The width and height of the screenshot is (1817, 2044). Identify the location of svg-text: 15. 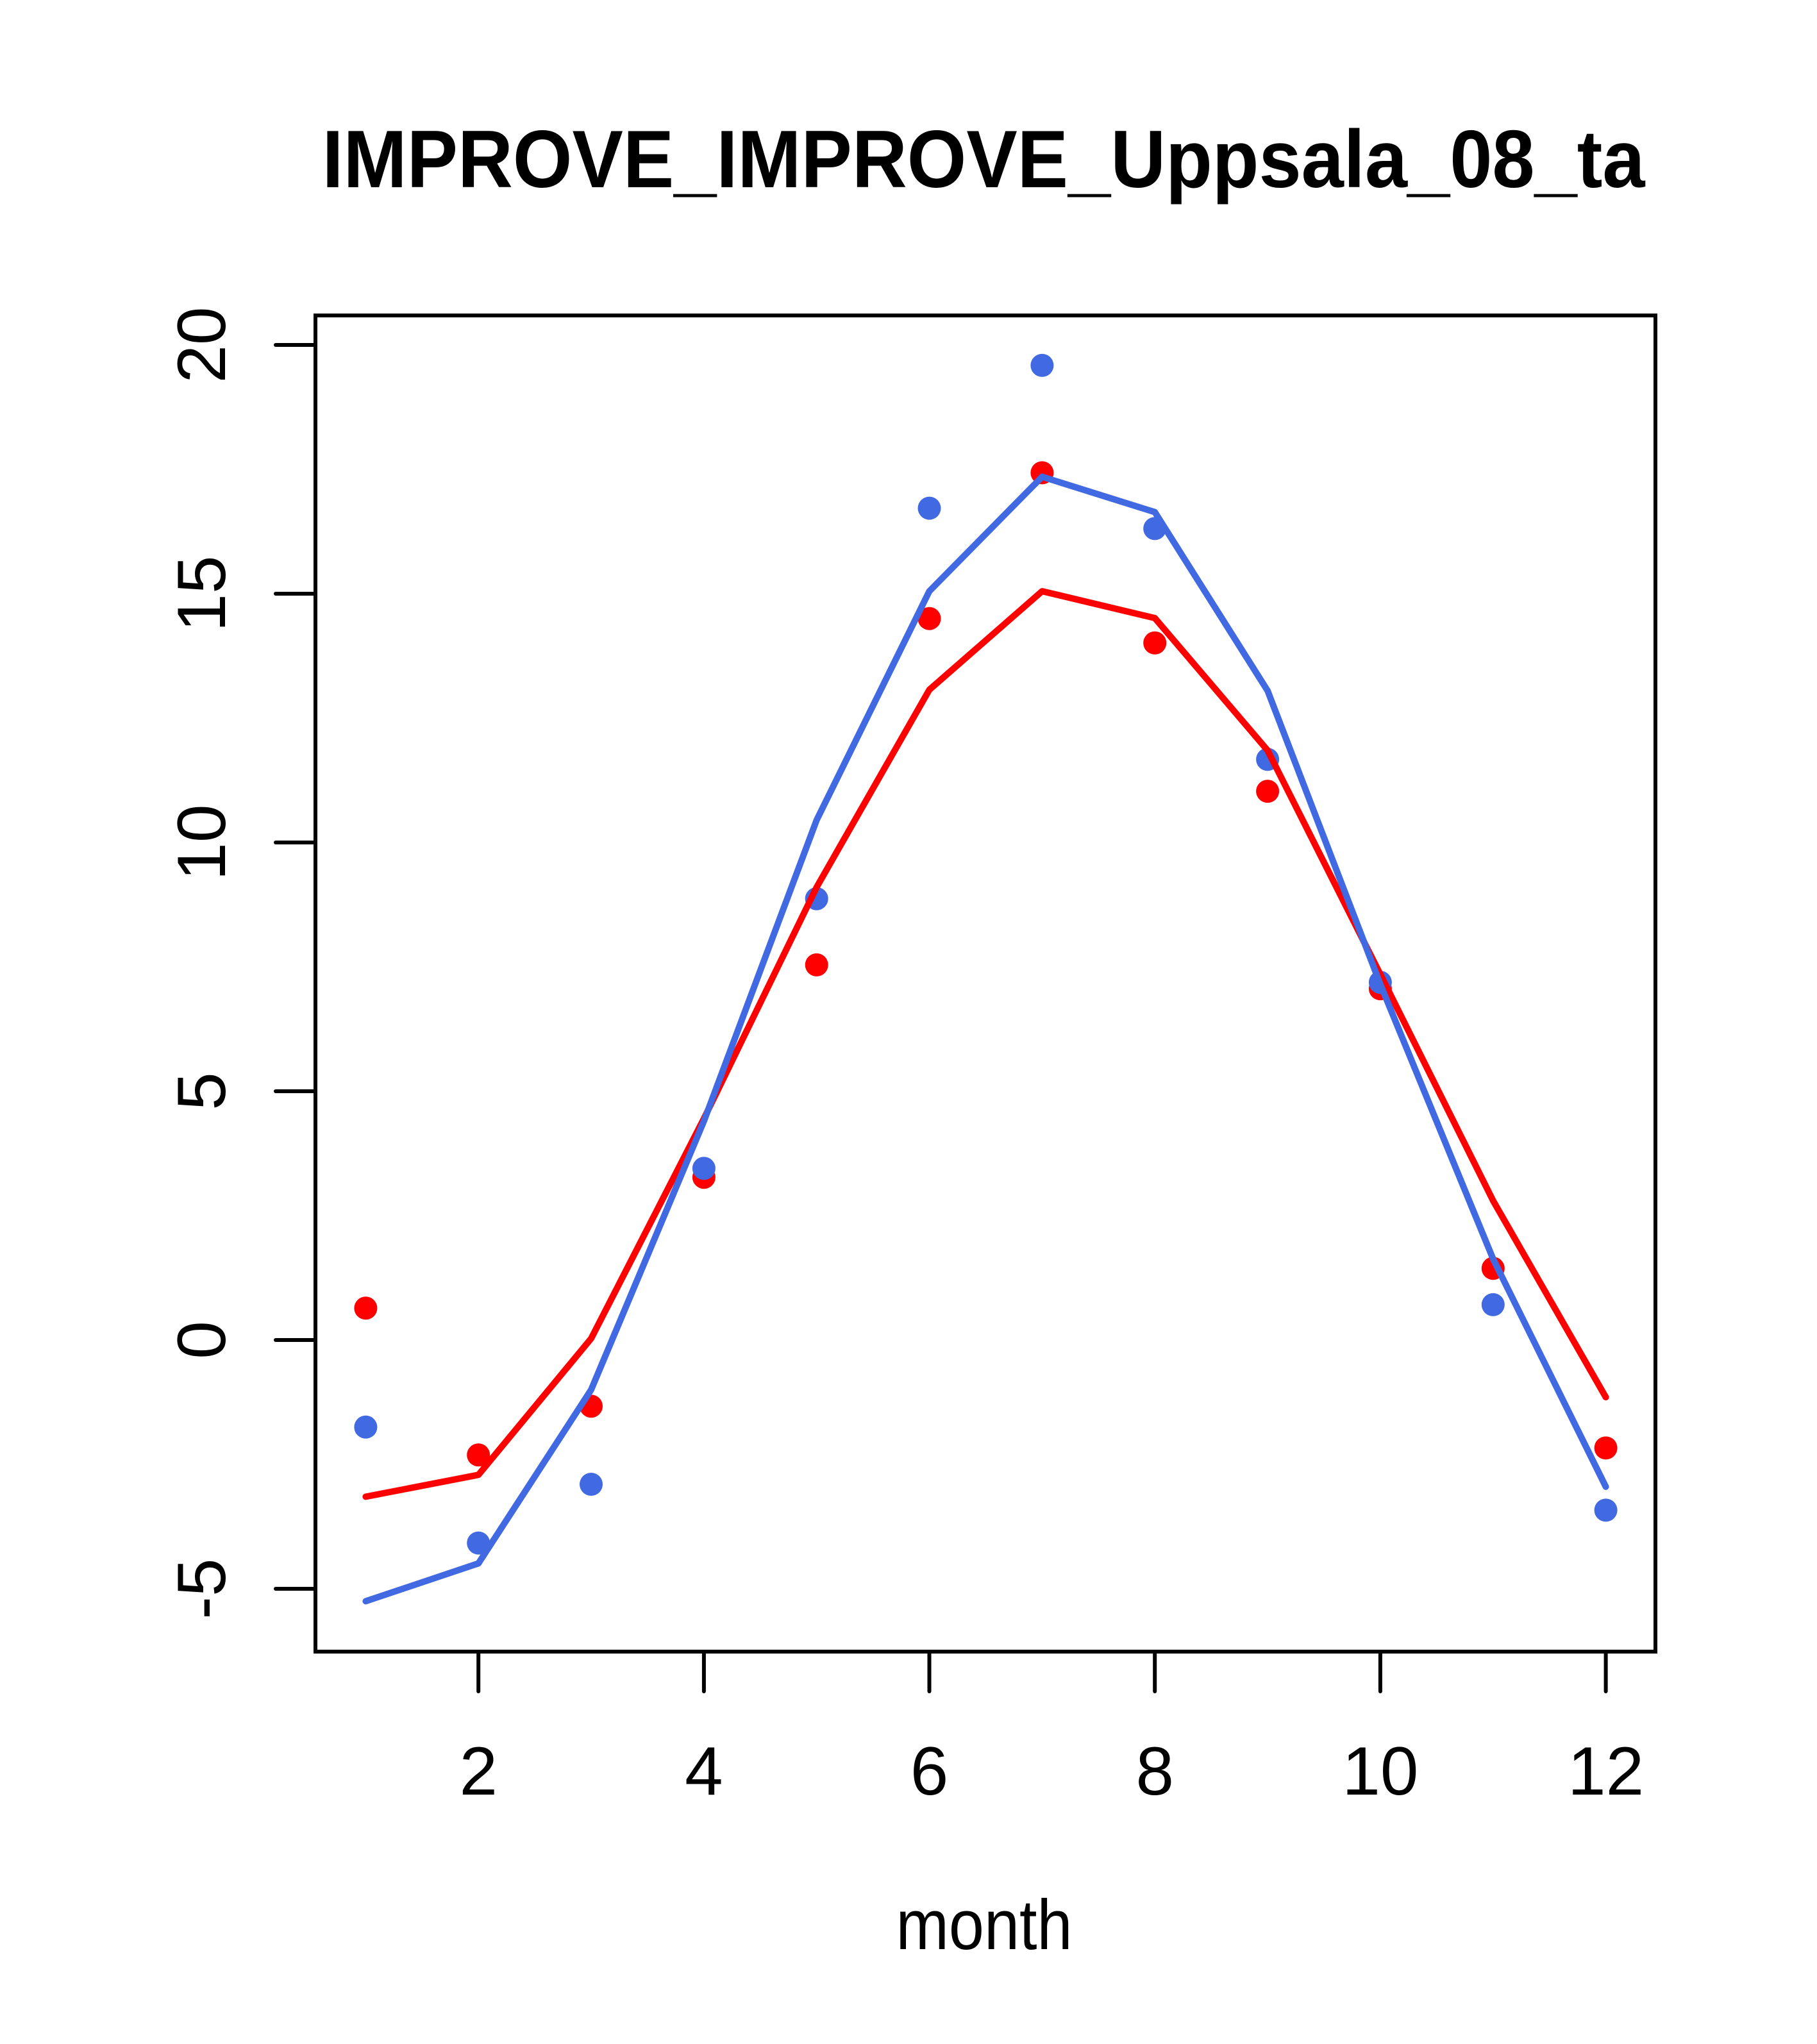
(201, 593).